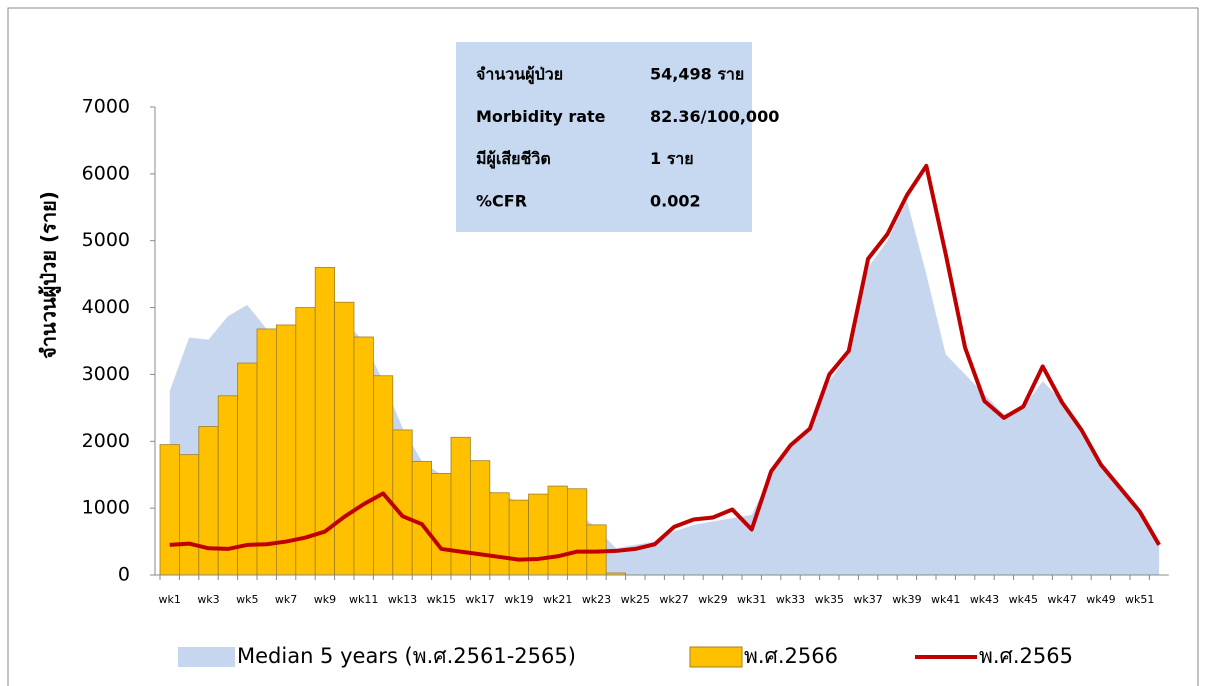 This screenshot has height=686, width=1206. I want to click on x-tick-label: wk27, so click(673, 599).